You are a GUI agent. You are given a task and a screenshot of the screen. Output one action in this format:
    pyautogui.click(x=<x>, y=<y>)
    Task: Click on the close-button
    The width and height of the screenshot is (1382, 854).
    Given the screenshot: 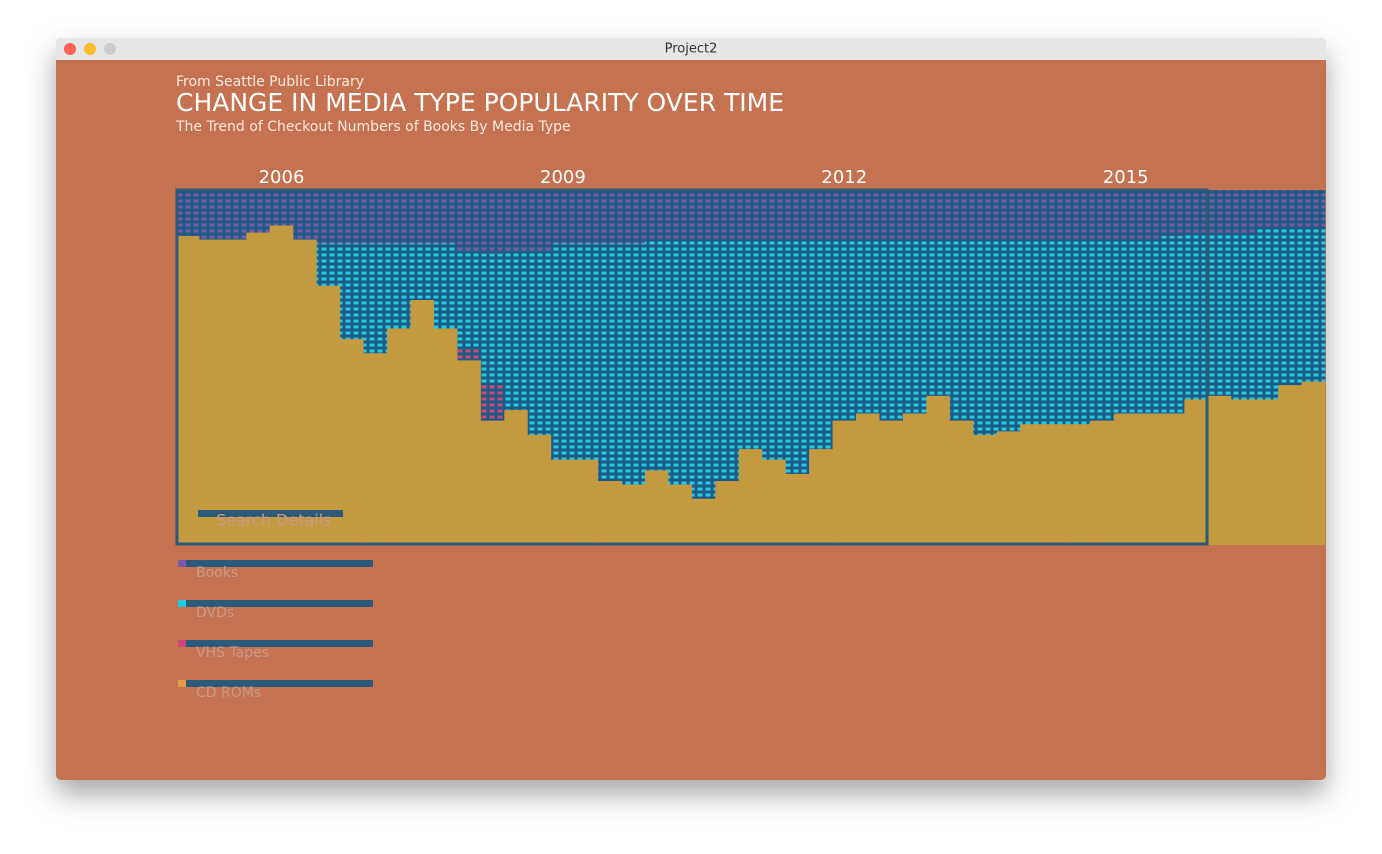 What is the action you would take?
    pyautogui.click(x=70, y=49)
    